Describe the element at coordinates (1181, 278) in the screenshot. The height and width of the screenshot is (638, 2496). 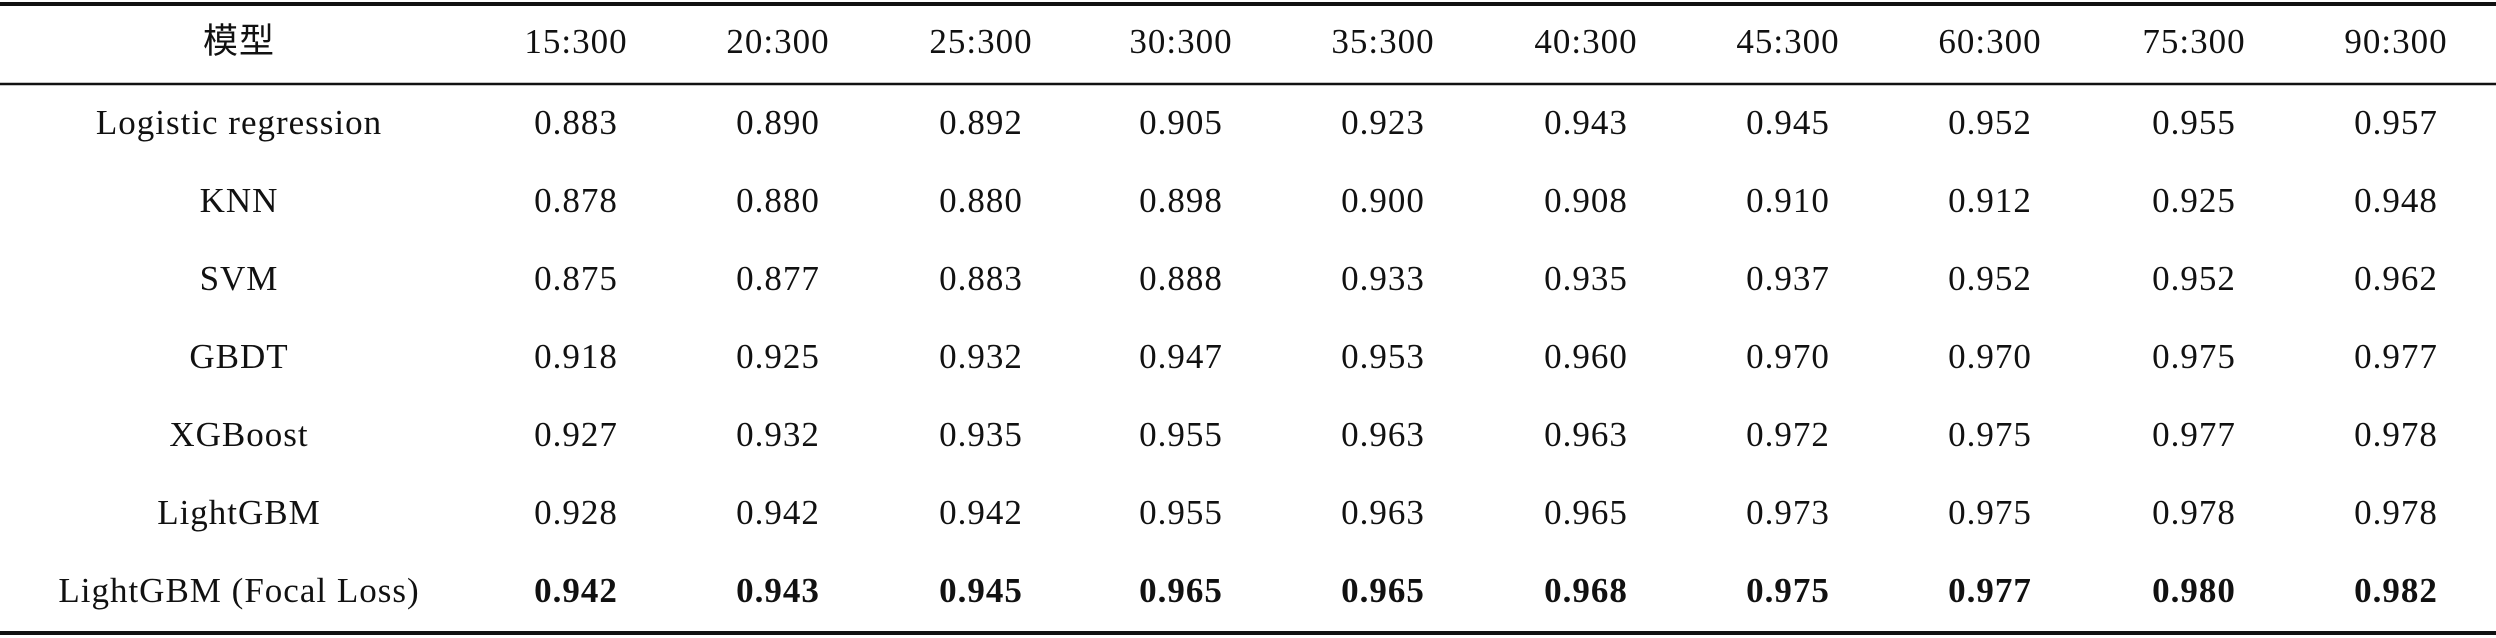
I see `cell: 0.888` at that location.